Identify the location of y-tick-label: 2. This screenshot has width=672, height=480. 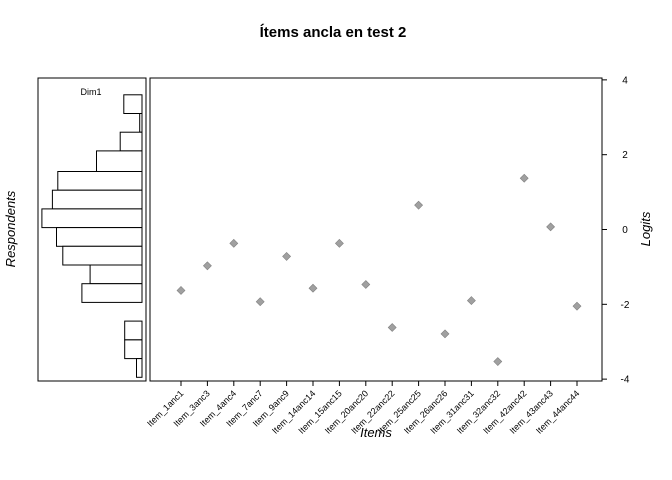
(625, 155).